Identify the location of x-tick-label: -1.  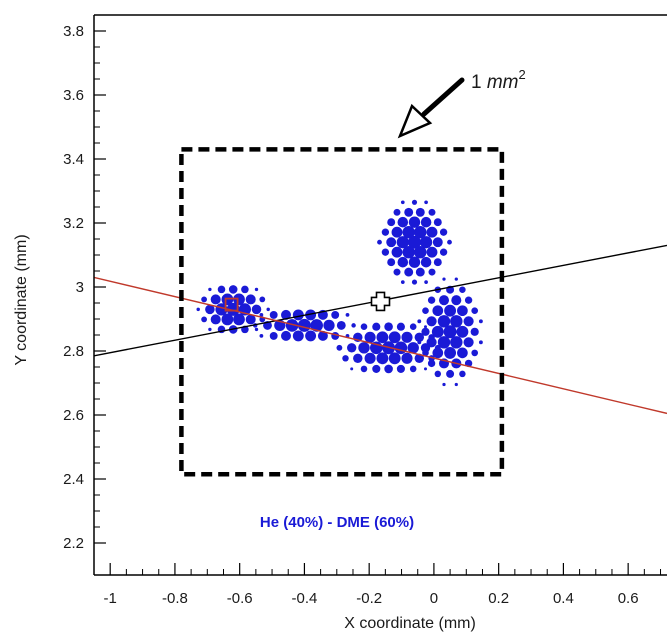
(110, 598).